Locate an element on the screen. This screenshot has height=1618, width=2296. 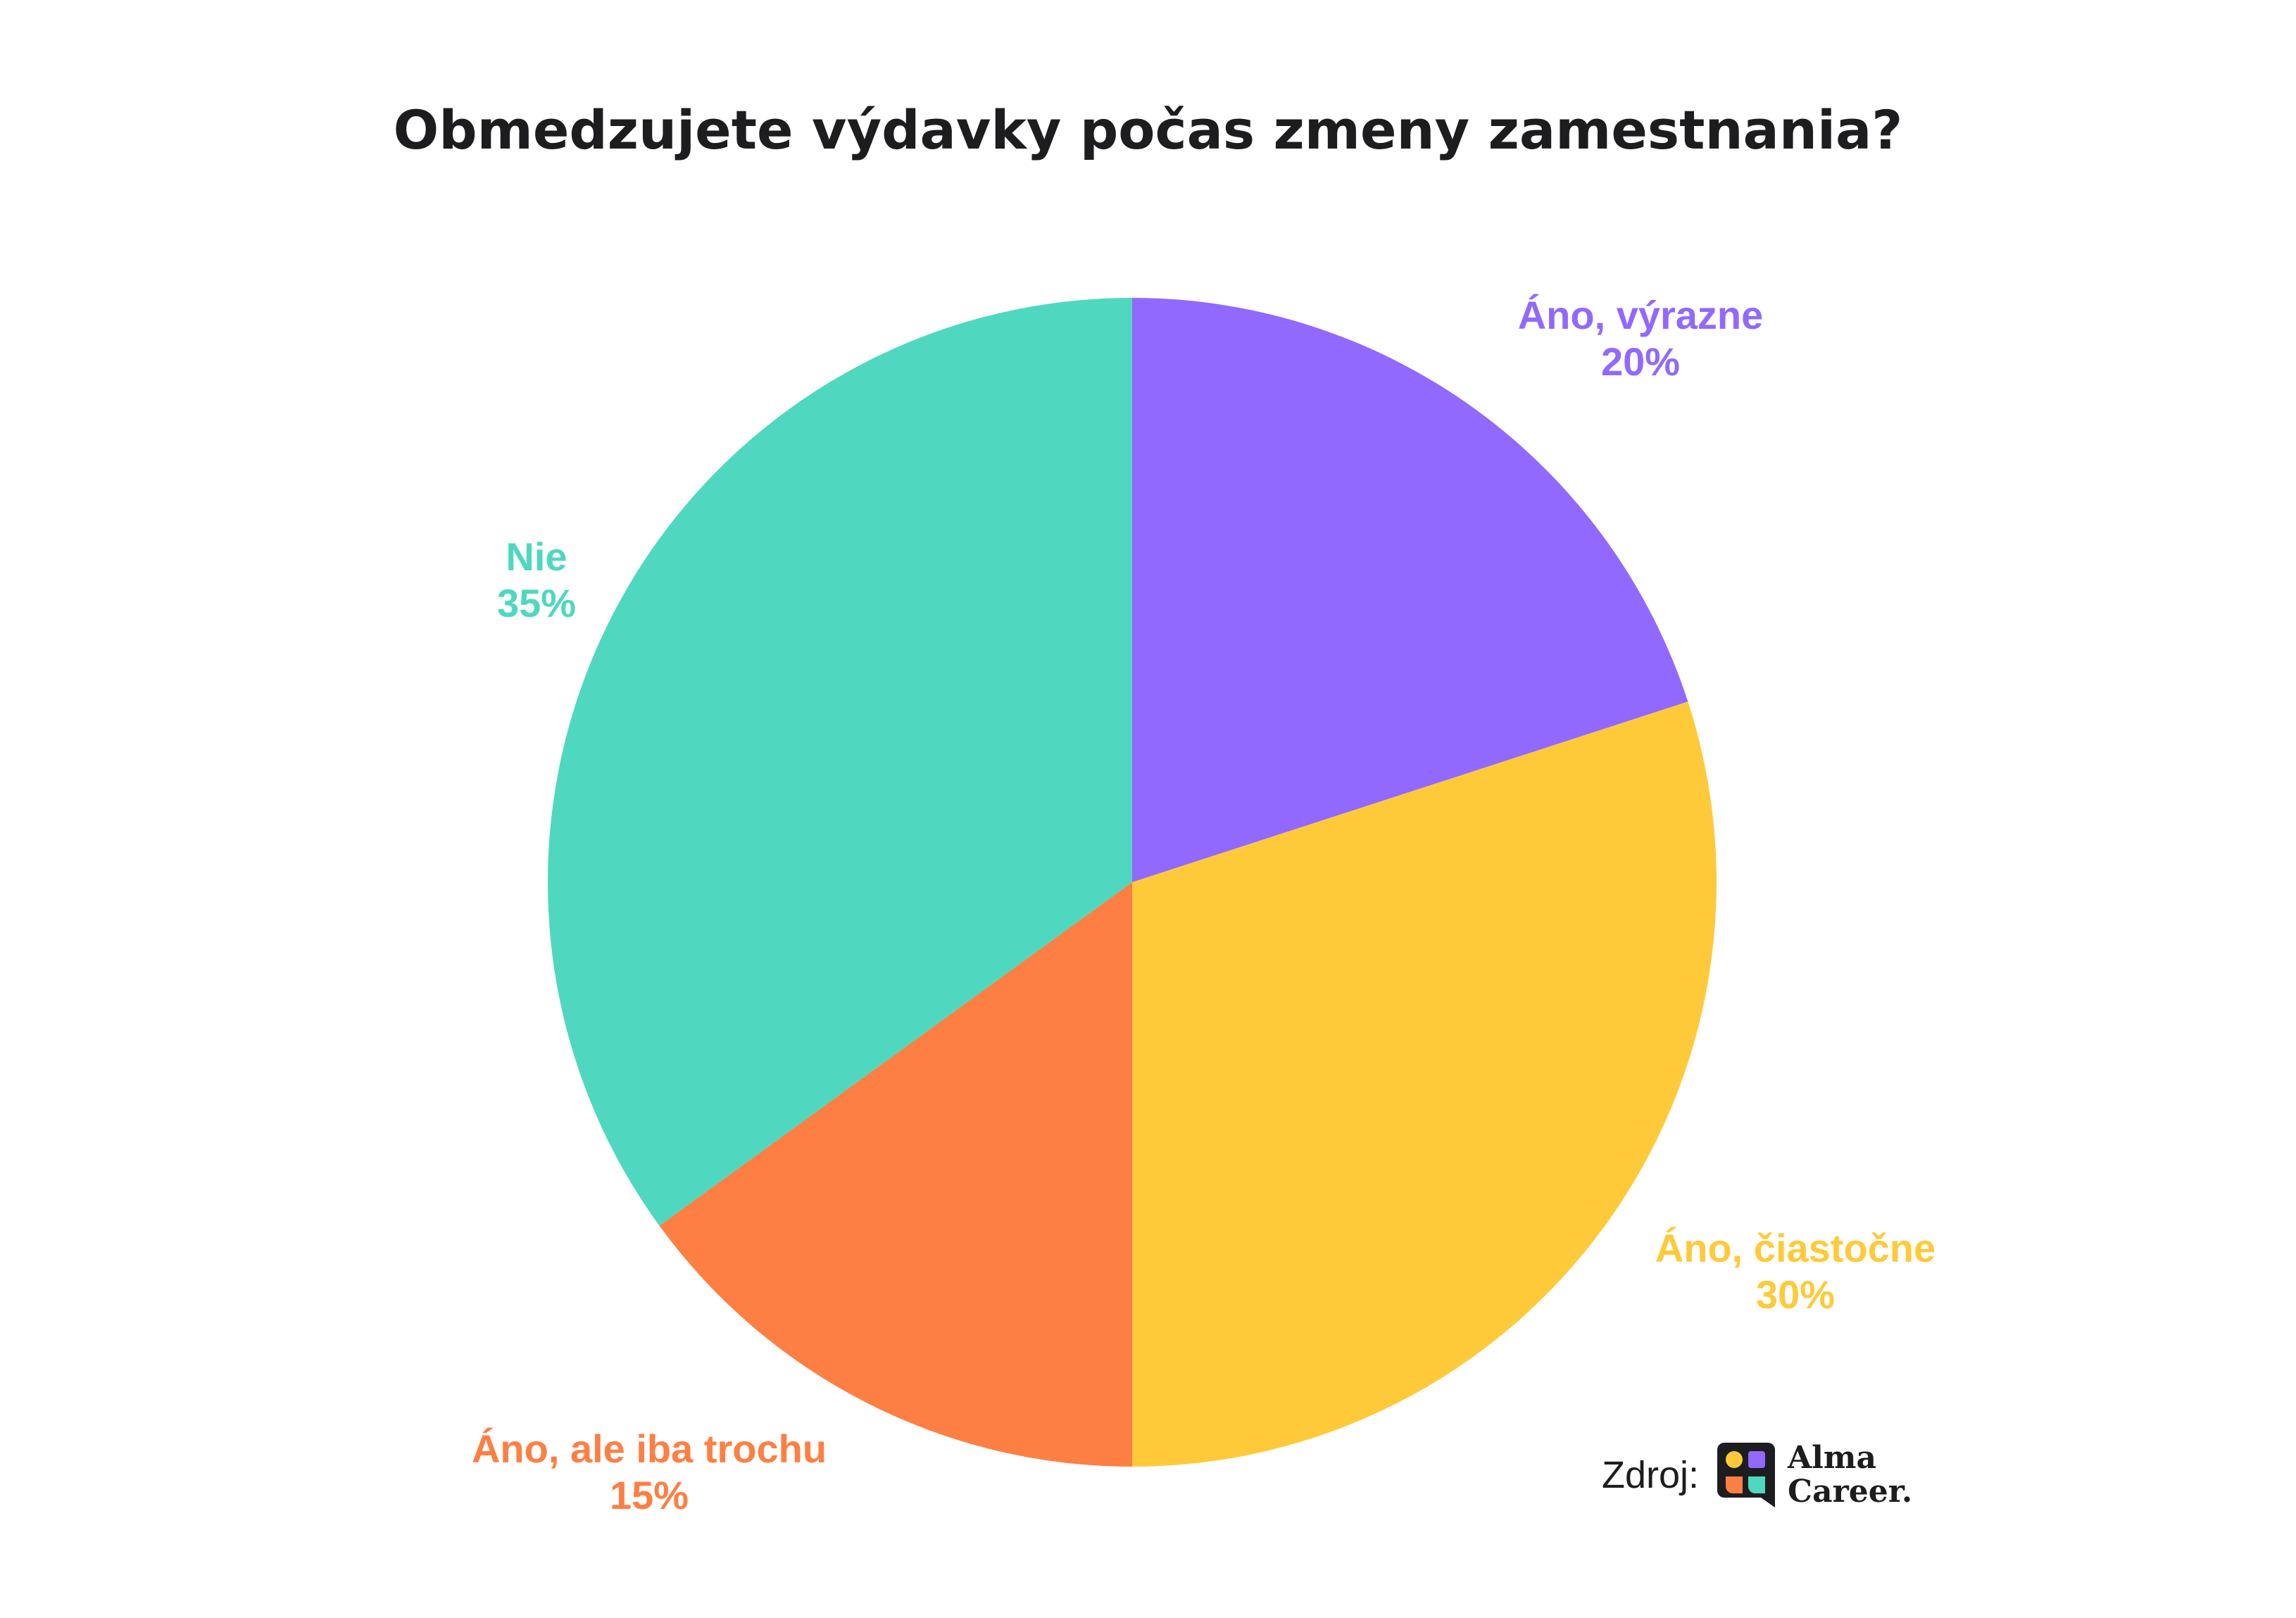
slice-label-nie-text: Nie is located at coordinates (536, 556).